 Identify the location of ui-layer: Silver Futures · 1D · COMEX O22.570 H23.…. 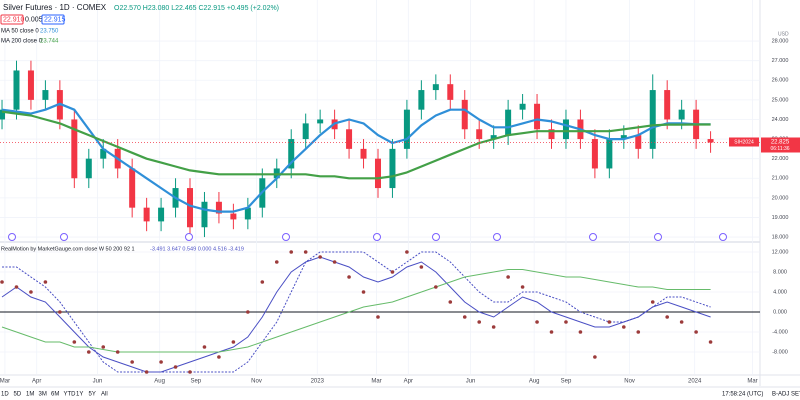
(394, 20).